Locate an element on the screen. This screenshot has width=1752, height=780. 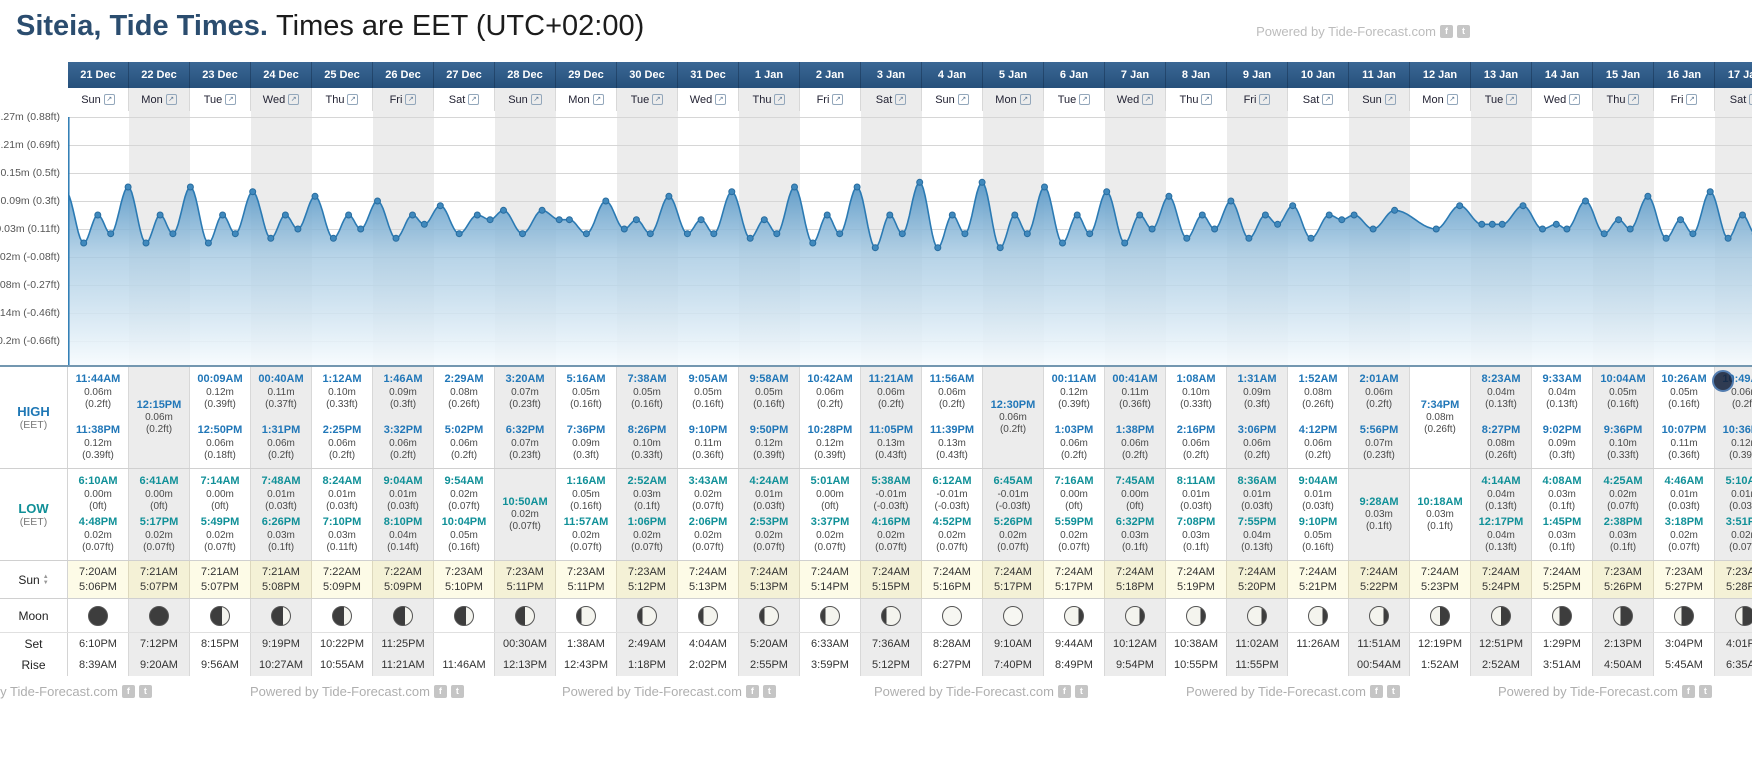
sunset-time: 5:17PM is located at coordinates (1074, 587).